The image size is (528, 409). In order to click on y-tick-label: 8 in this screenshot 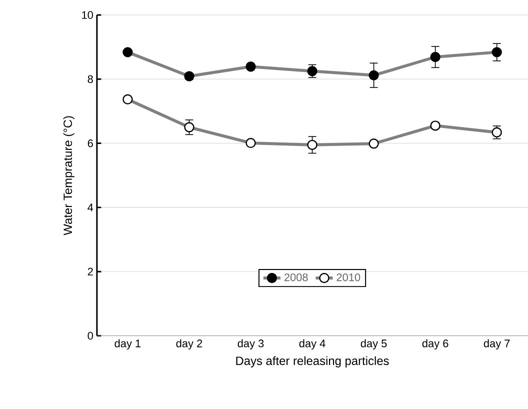, I will do `click(90, 79)`.